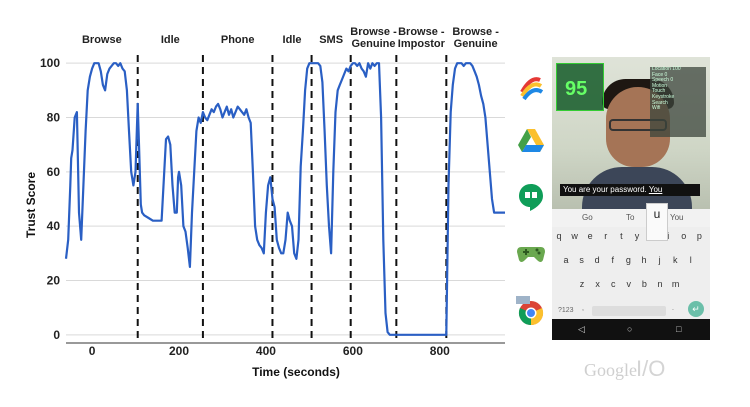  Describe the element at coordinates (673, 308) in the screenshot. I see `key-period: .` at that location.